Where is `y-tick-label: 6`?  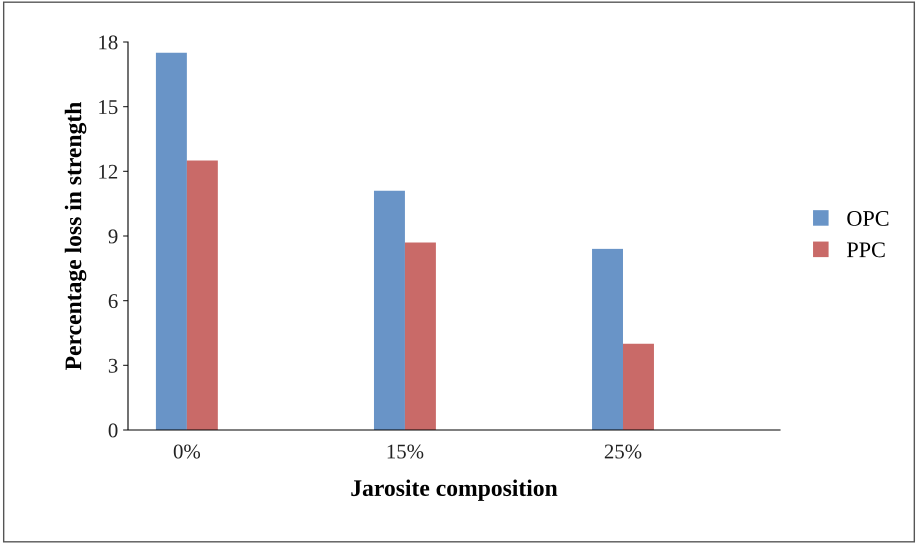 y-tick-label: 6 is located at coordinates (113, 301).